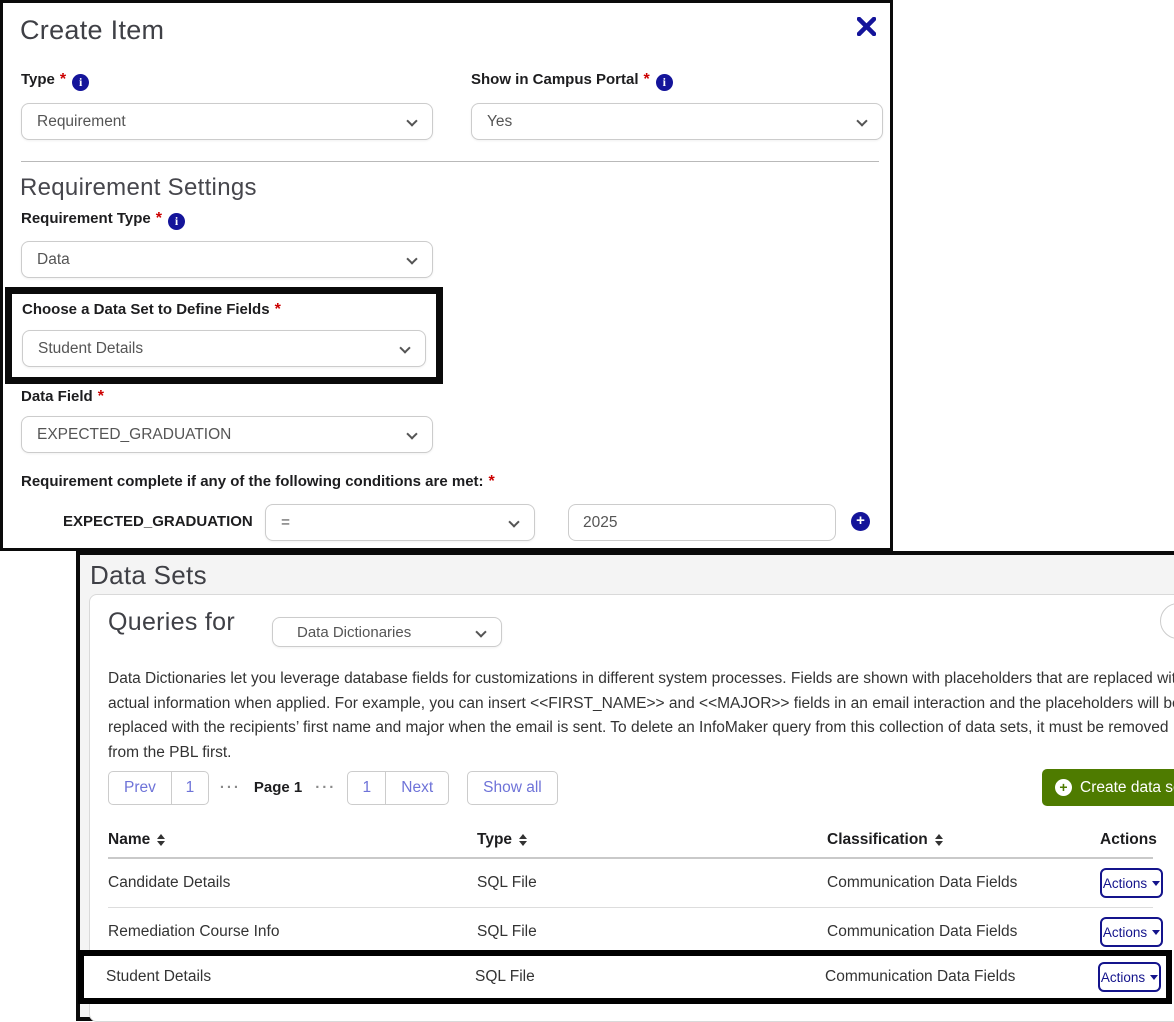  I want to click on cell-name: Remediation Course Info, so click(194, 931).